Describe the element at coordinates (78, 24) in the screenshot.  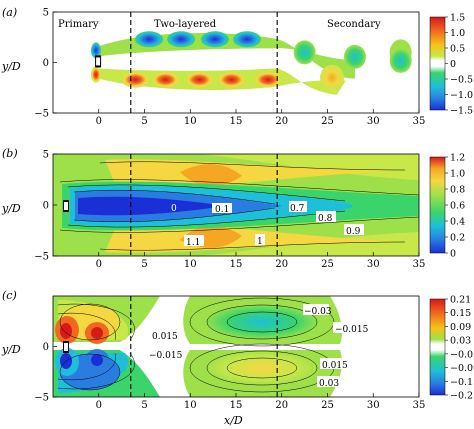
I see `region-label-primary: Primary` at that location.